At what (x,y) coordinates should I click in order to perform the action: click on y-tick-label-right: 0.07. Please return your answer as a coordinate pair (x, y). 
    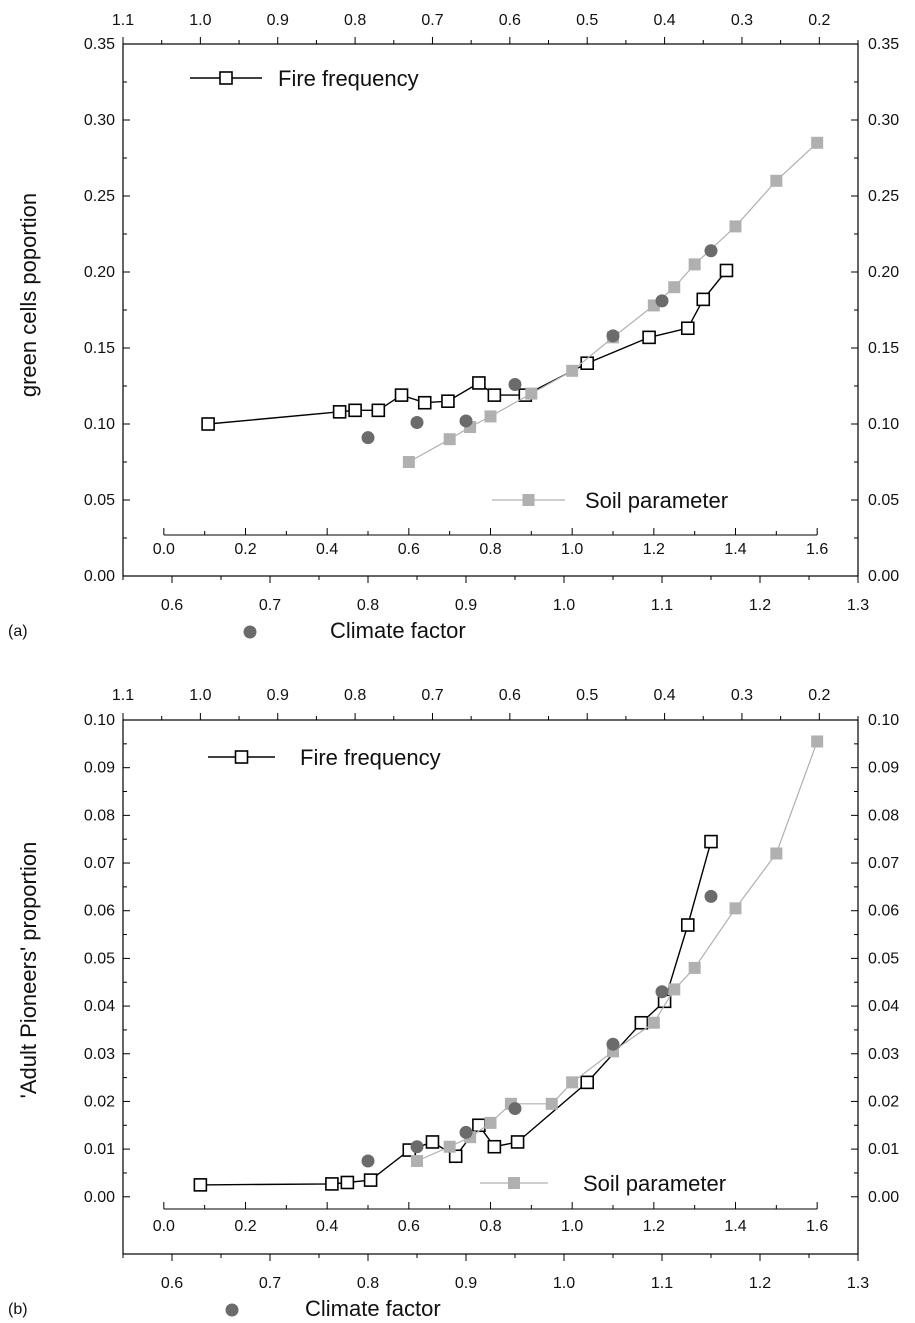
    Looking at the image, I should click on (883, 863).